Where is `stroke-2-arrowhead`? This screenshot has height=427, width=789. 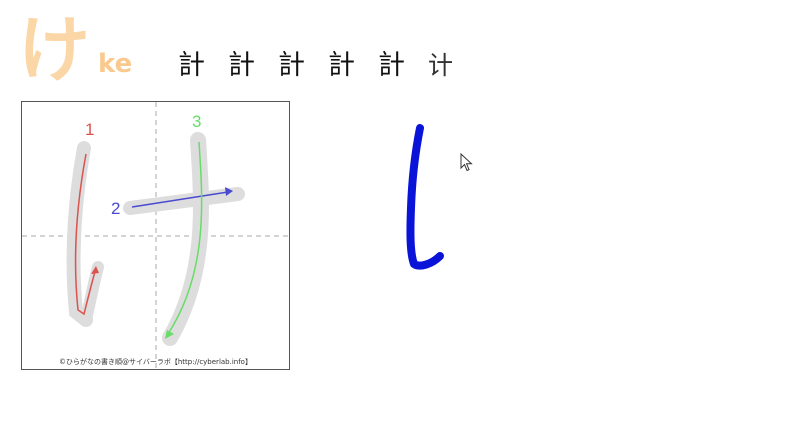 stroke-2-arrowhead is located at coordinates (229, 191).